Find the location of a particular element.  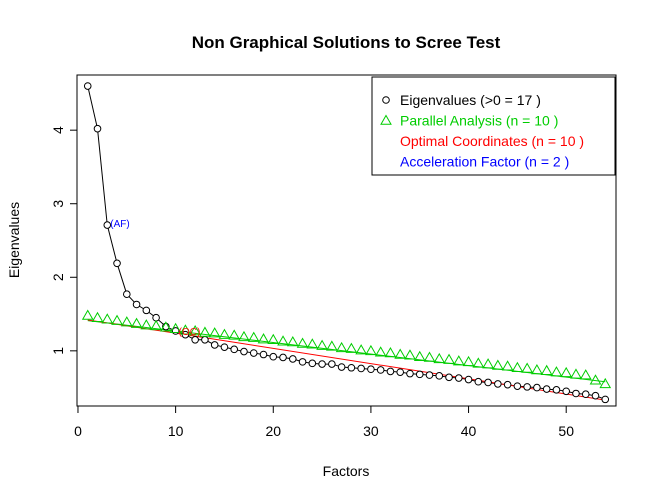

x-tick-label: 40 is located at coordinates (469, 431).